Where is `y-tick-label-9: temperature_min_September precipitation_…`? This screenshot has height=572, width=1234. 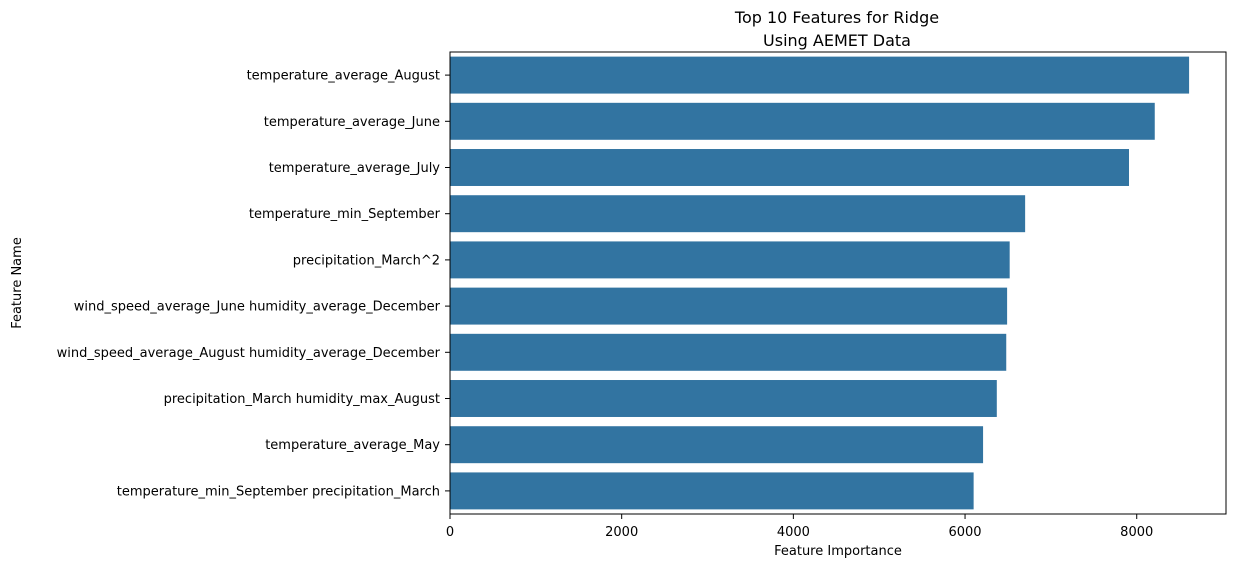
y-tick-label-9: temperature_min_September precipitation_… is located at coordinates (278, 491).